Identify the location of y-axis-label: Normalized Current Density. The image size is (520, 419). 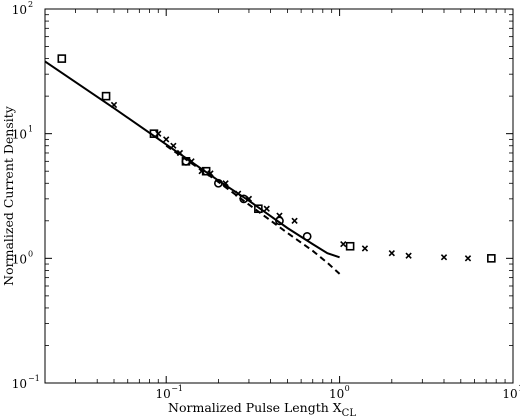
(8, 195).